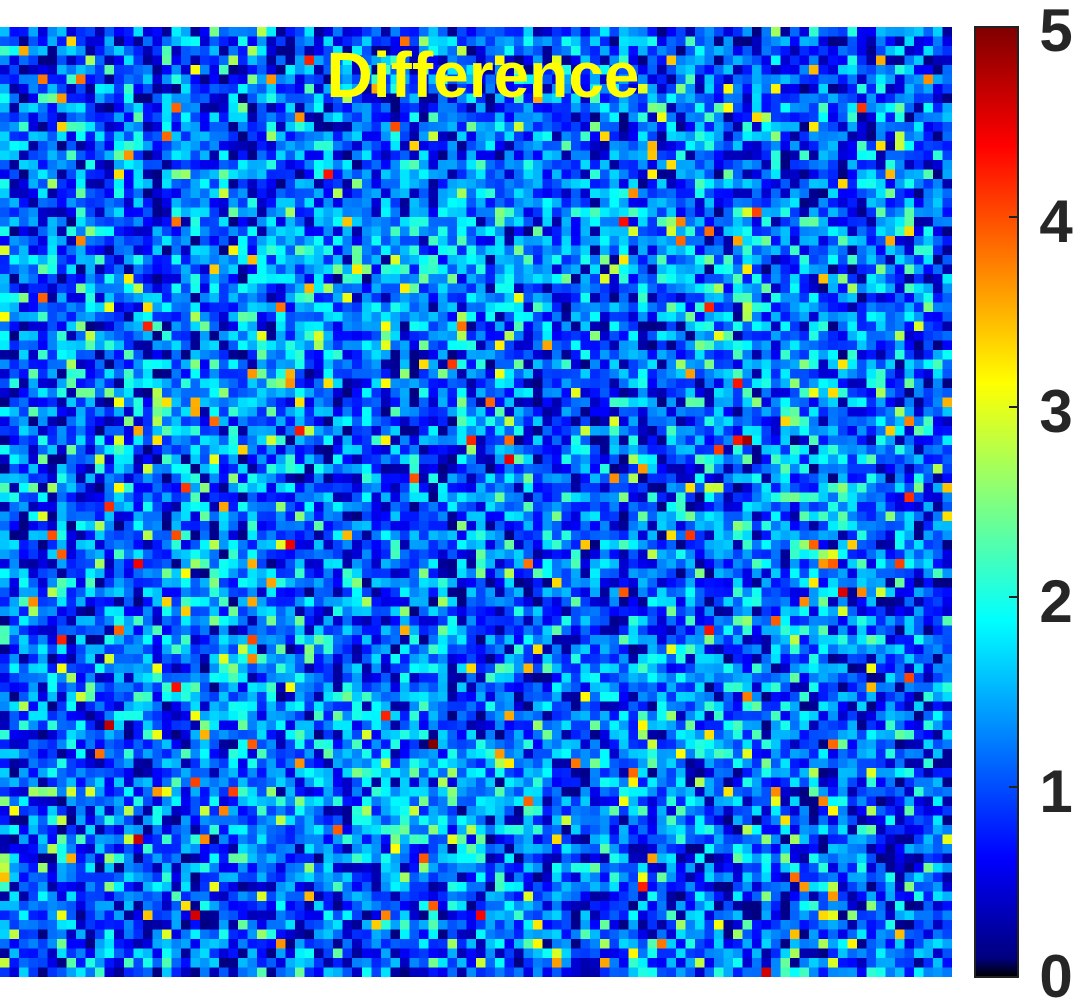 This screenshot has width=1076, height=1003. Describe the element at coordinates (1055, 411) in the screenshot. I see `colorbar-tick-label: 3` at that location.